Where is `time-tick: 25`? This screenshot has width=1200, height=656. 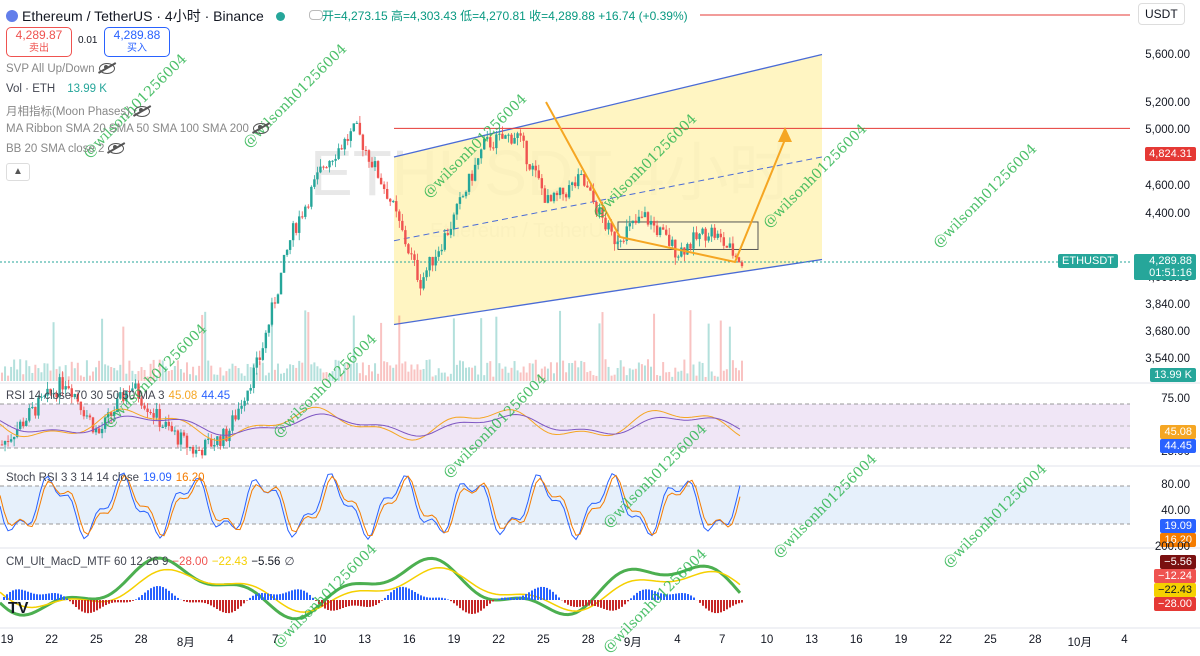 time-tick: 25 is located at coordinates (96, 640).